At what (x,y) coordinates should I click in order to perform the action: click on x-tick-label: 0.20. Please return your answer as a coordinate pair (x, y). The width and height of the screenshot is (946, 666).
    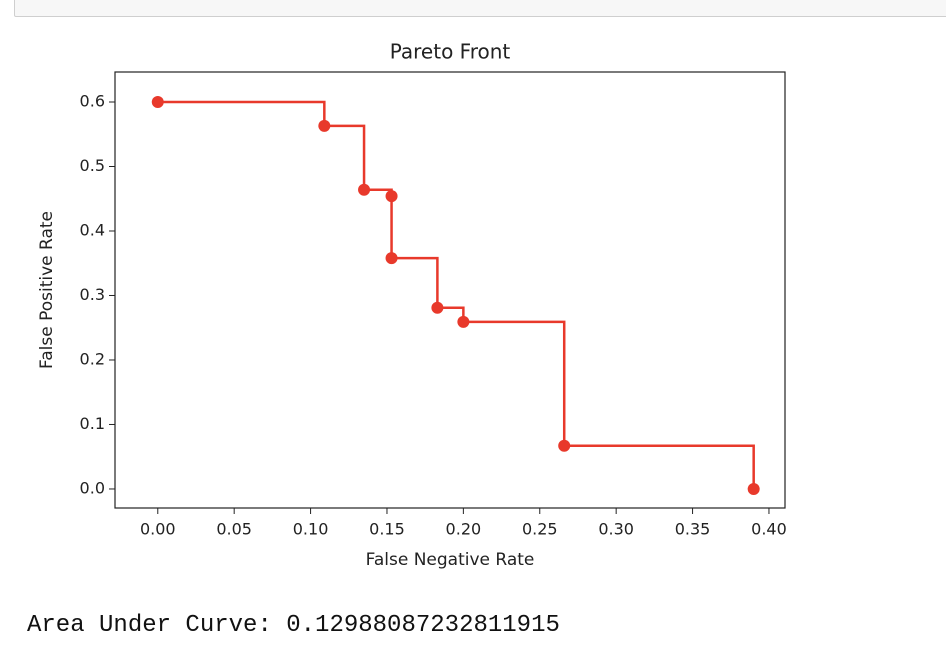
    Looking at the image, I should click on (464, 529).